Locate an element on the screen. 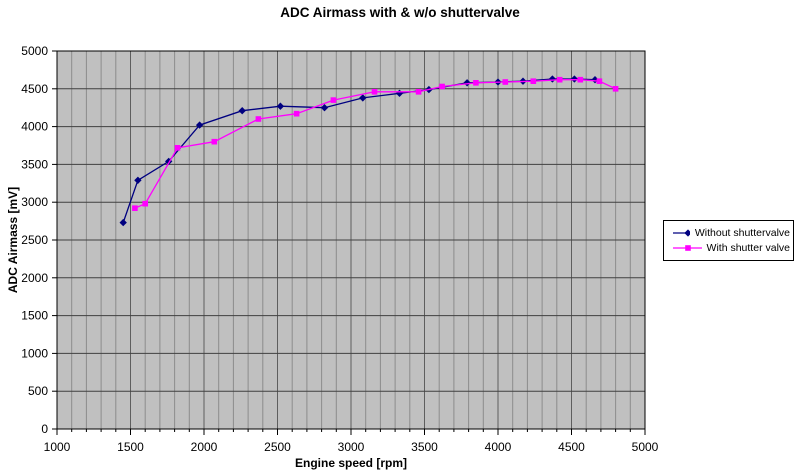 Image resolution: width=800 pixels, height=475 pixels. svg-text: 500 is located at coordinates (38, 391).